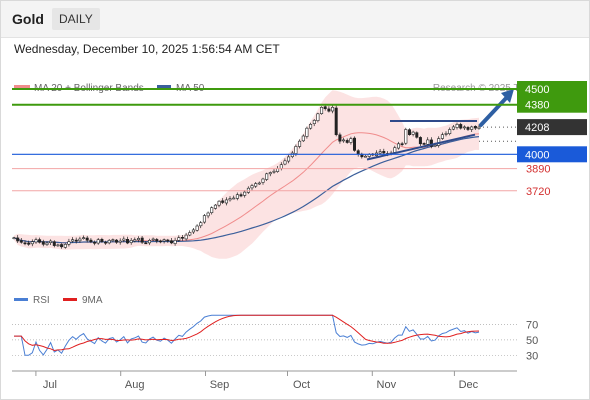  I want to click on legend-swatch-rsi, so click(21, 299).